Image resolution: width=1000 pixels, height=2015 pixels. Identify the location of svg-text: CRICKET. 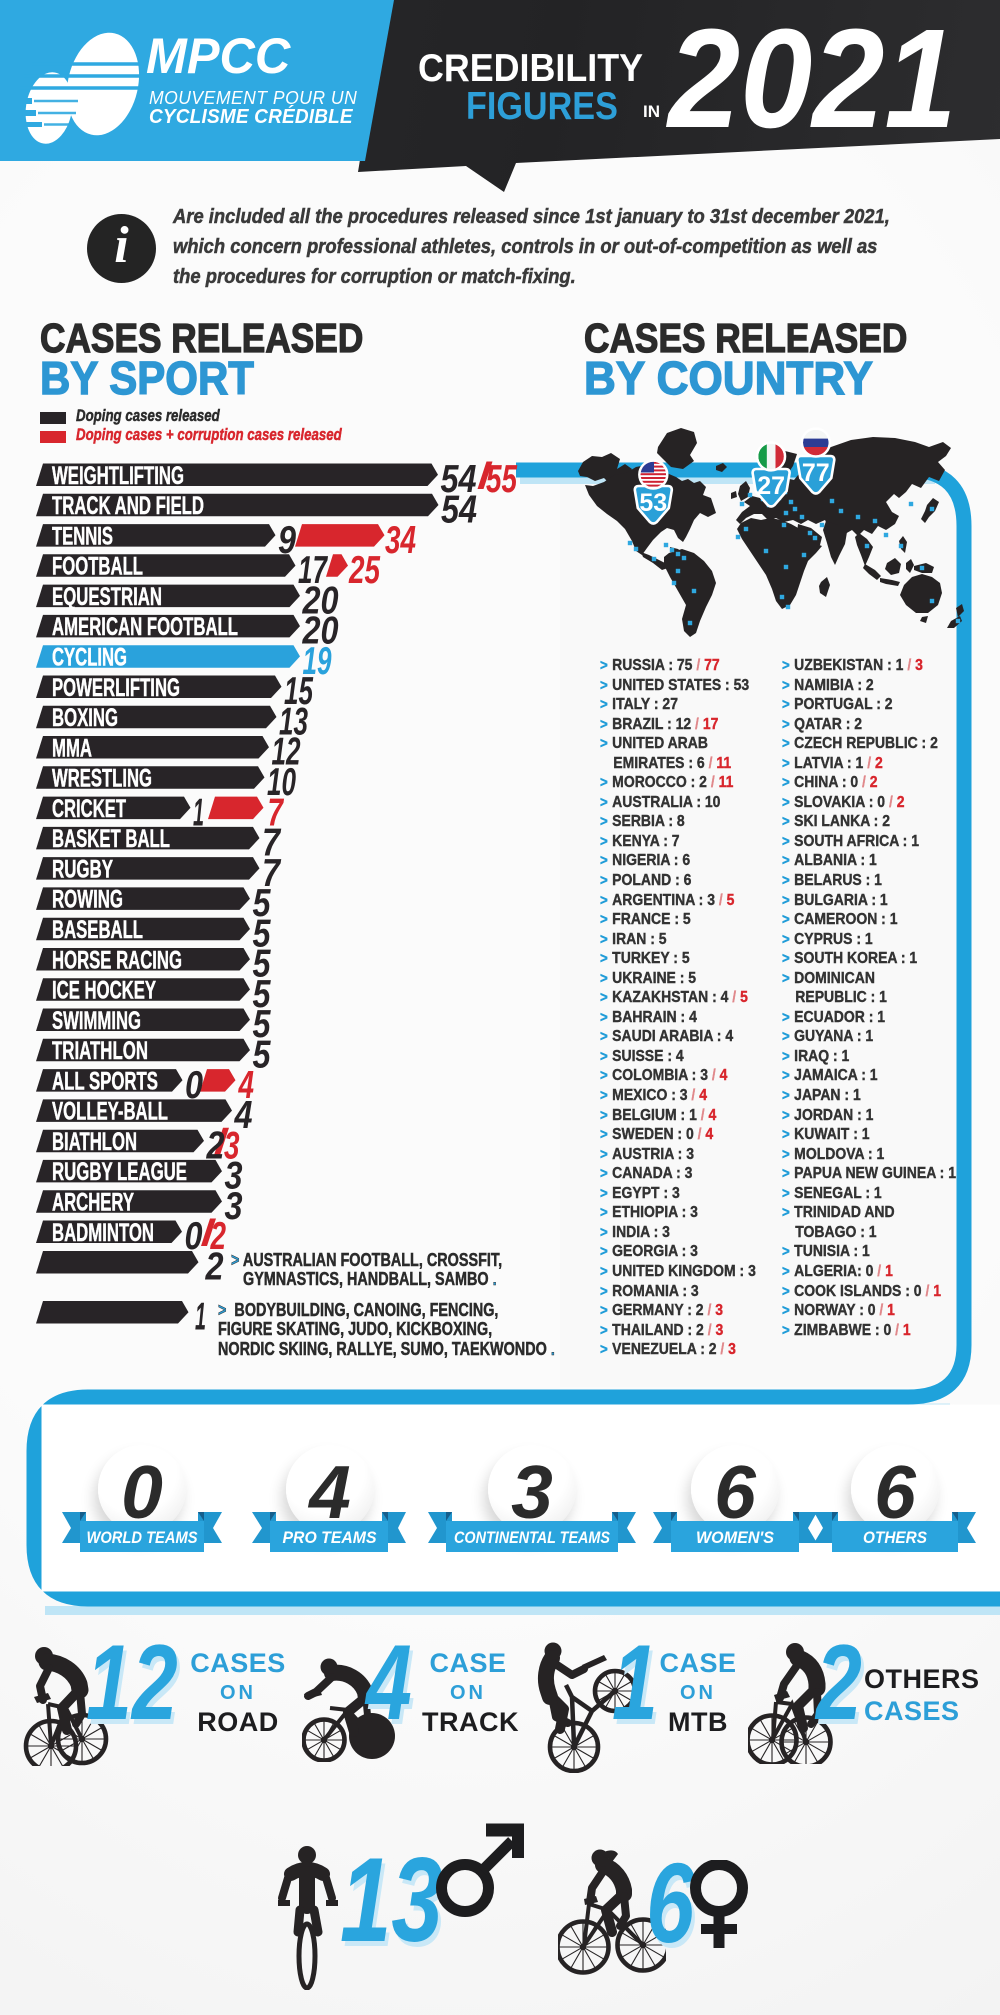
(89, 809).